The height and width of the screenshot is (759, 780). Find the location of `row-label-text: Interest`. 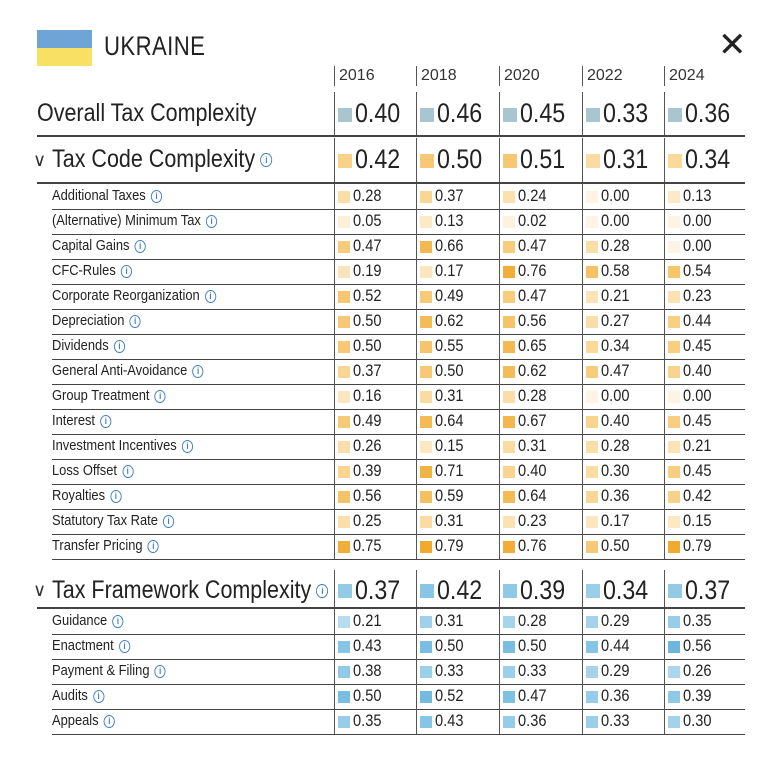

row-label-text: Interest is located at coordinates (74, 421).